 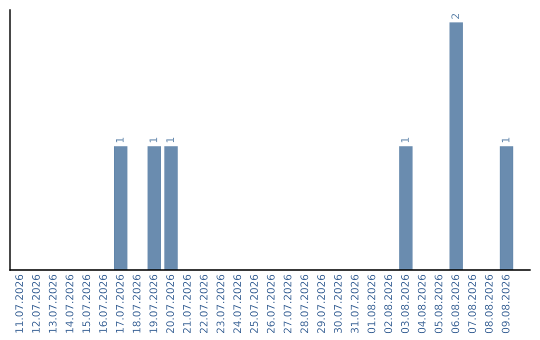 What do you see at coordinates (405, 304) in the screenshot?
I see `x-tick-label: 03.08.2026` at bounding box center [405, 304].